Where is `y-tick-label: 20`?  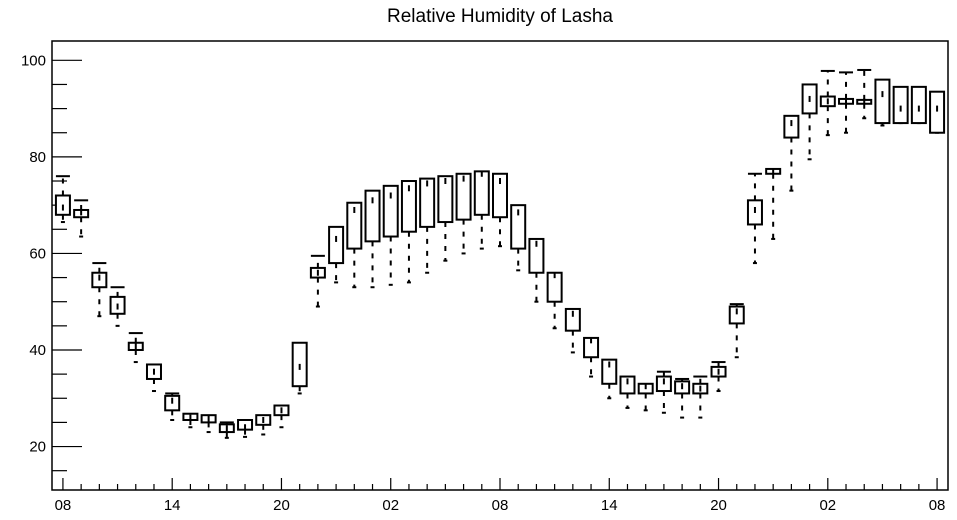 y-tick-label: 20 is located at coordinates (37, 447).